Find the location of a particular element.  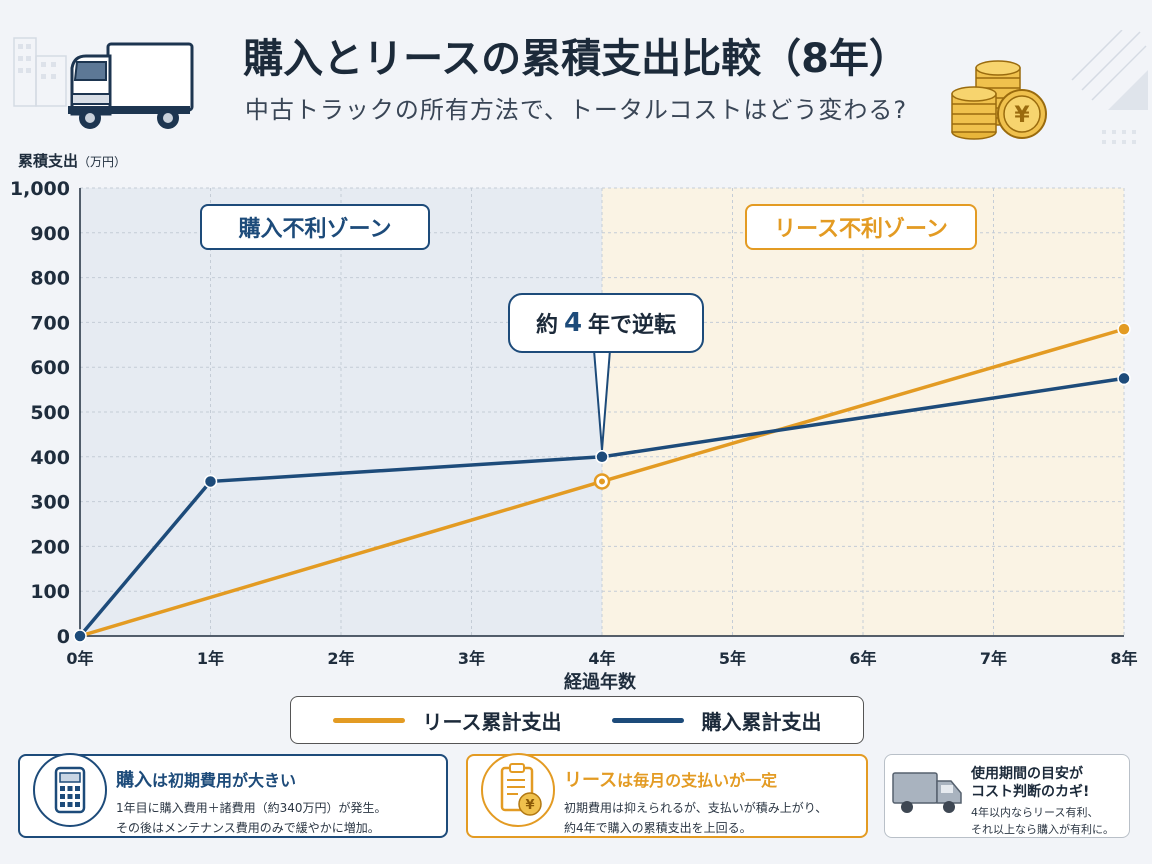

y-tick-label-3: 300 is located at coordinates (50, 503).